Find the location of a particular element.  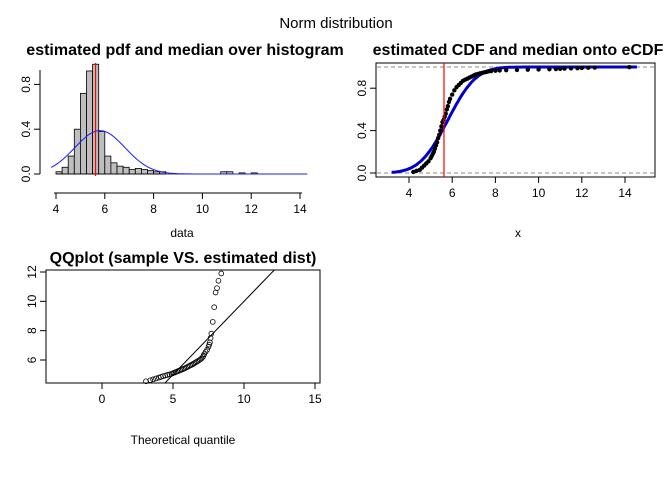

qqplot-plot-box is located at coordinates (183, 326).